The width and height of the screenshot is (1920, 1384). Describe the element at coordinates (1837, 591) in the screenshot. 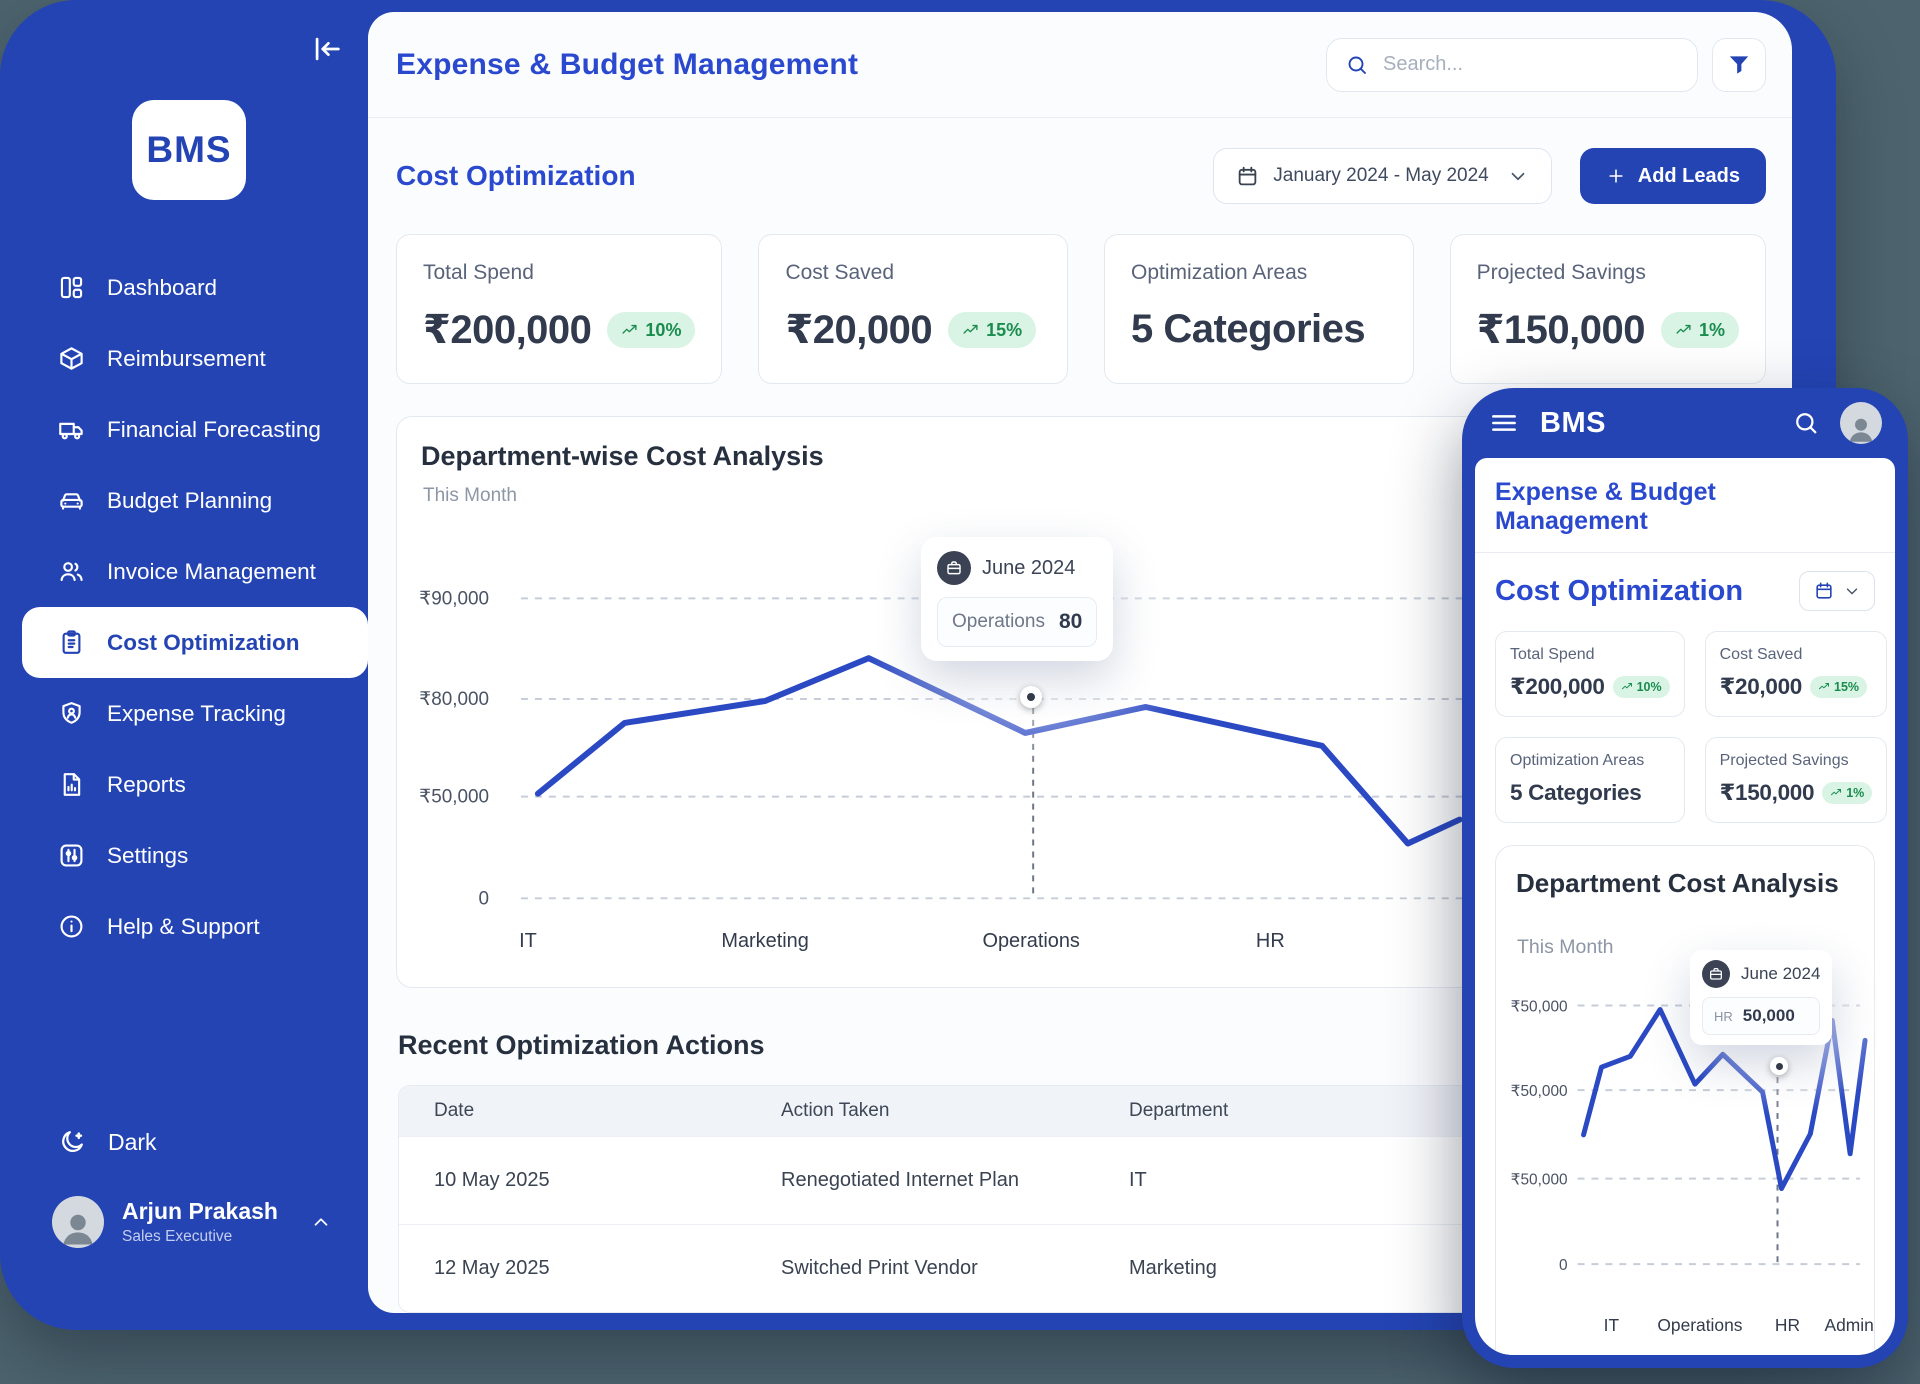

I see `date-range-select` at that location.